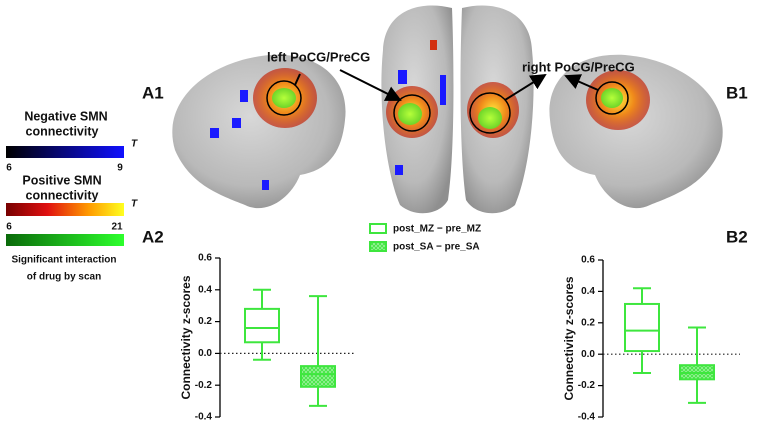  What do you see at coordinates (120, 168) in the screenshot?
I see `colorbar-max: 9` at bounding box center [120, 168].